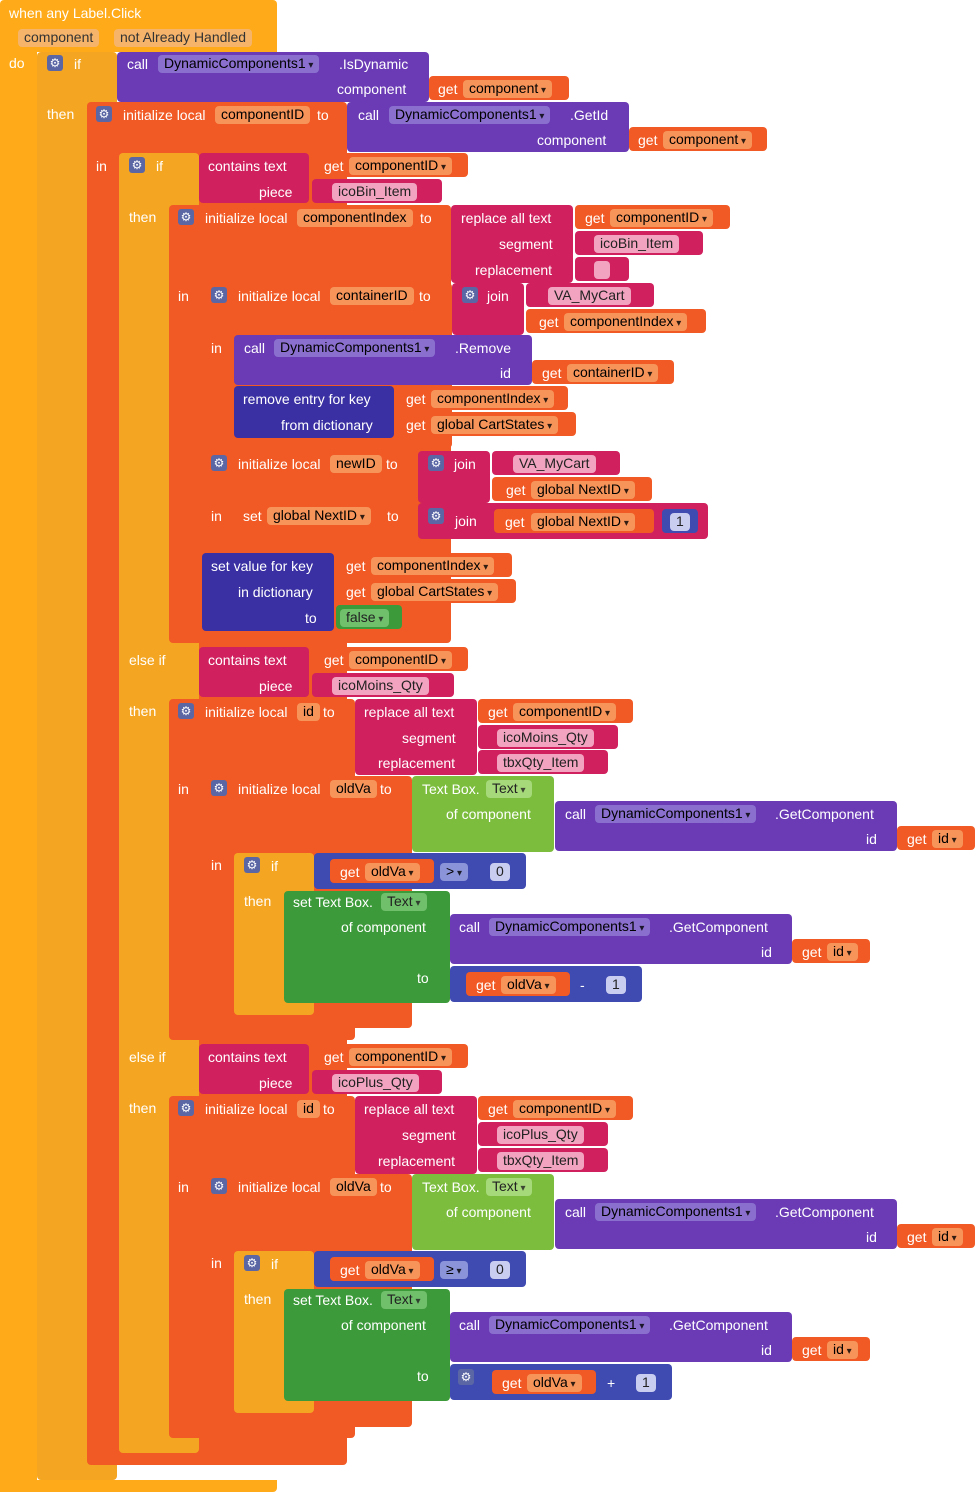  What do you see at coordinates (59, 38) in the screenshot?
I see `param-component: component` at bounding box center [59, 38].